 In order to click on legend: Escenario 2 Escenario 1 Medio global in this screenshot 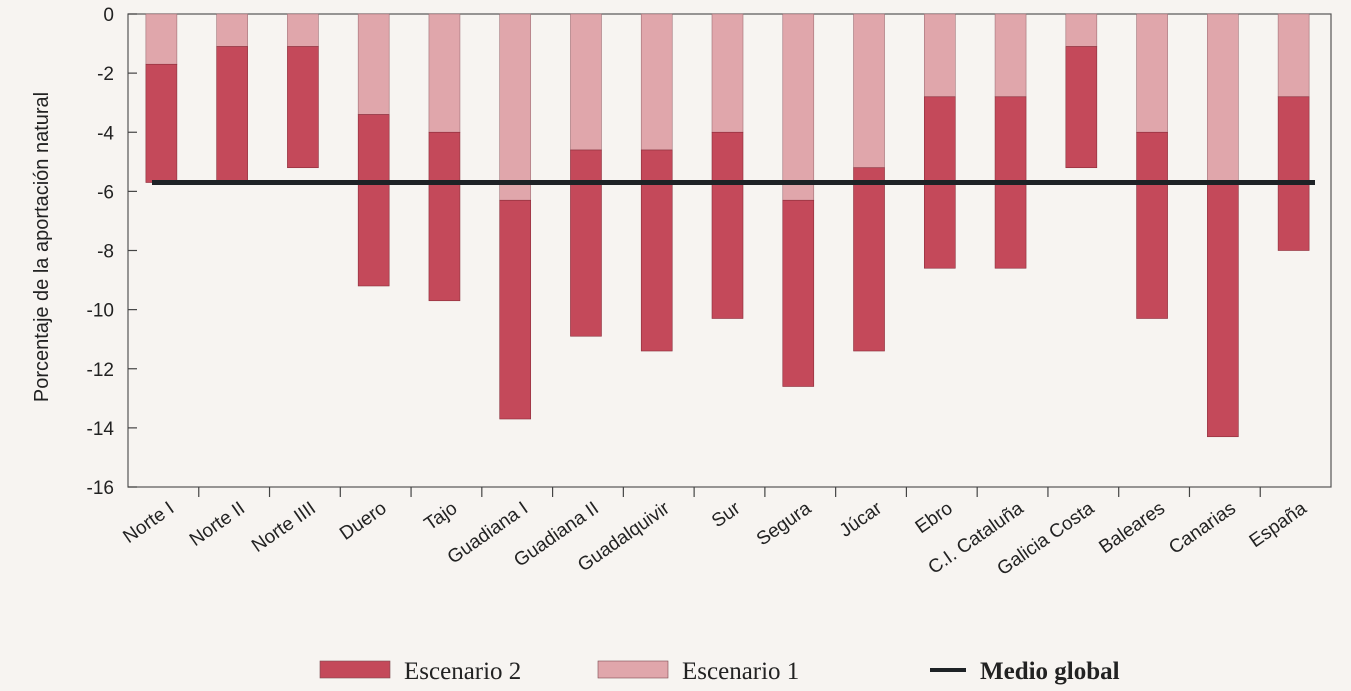, I will do `click(719, 671)`.